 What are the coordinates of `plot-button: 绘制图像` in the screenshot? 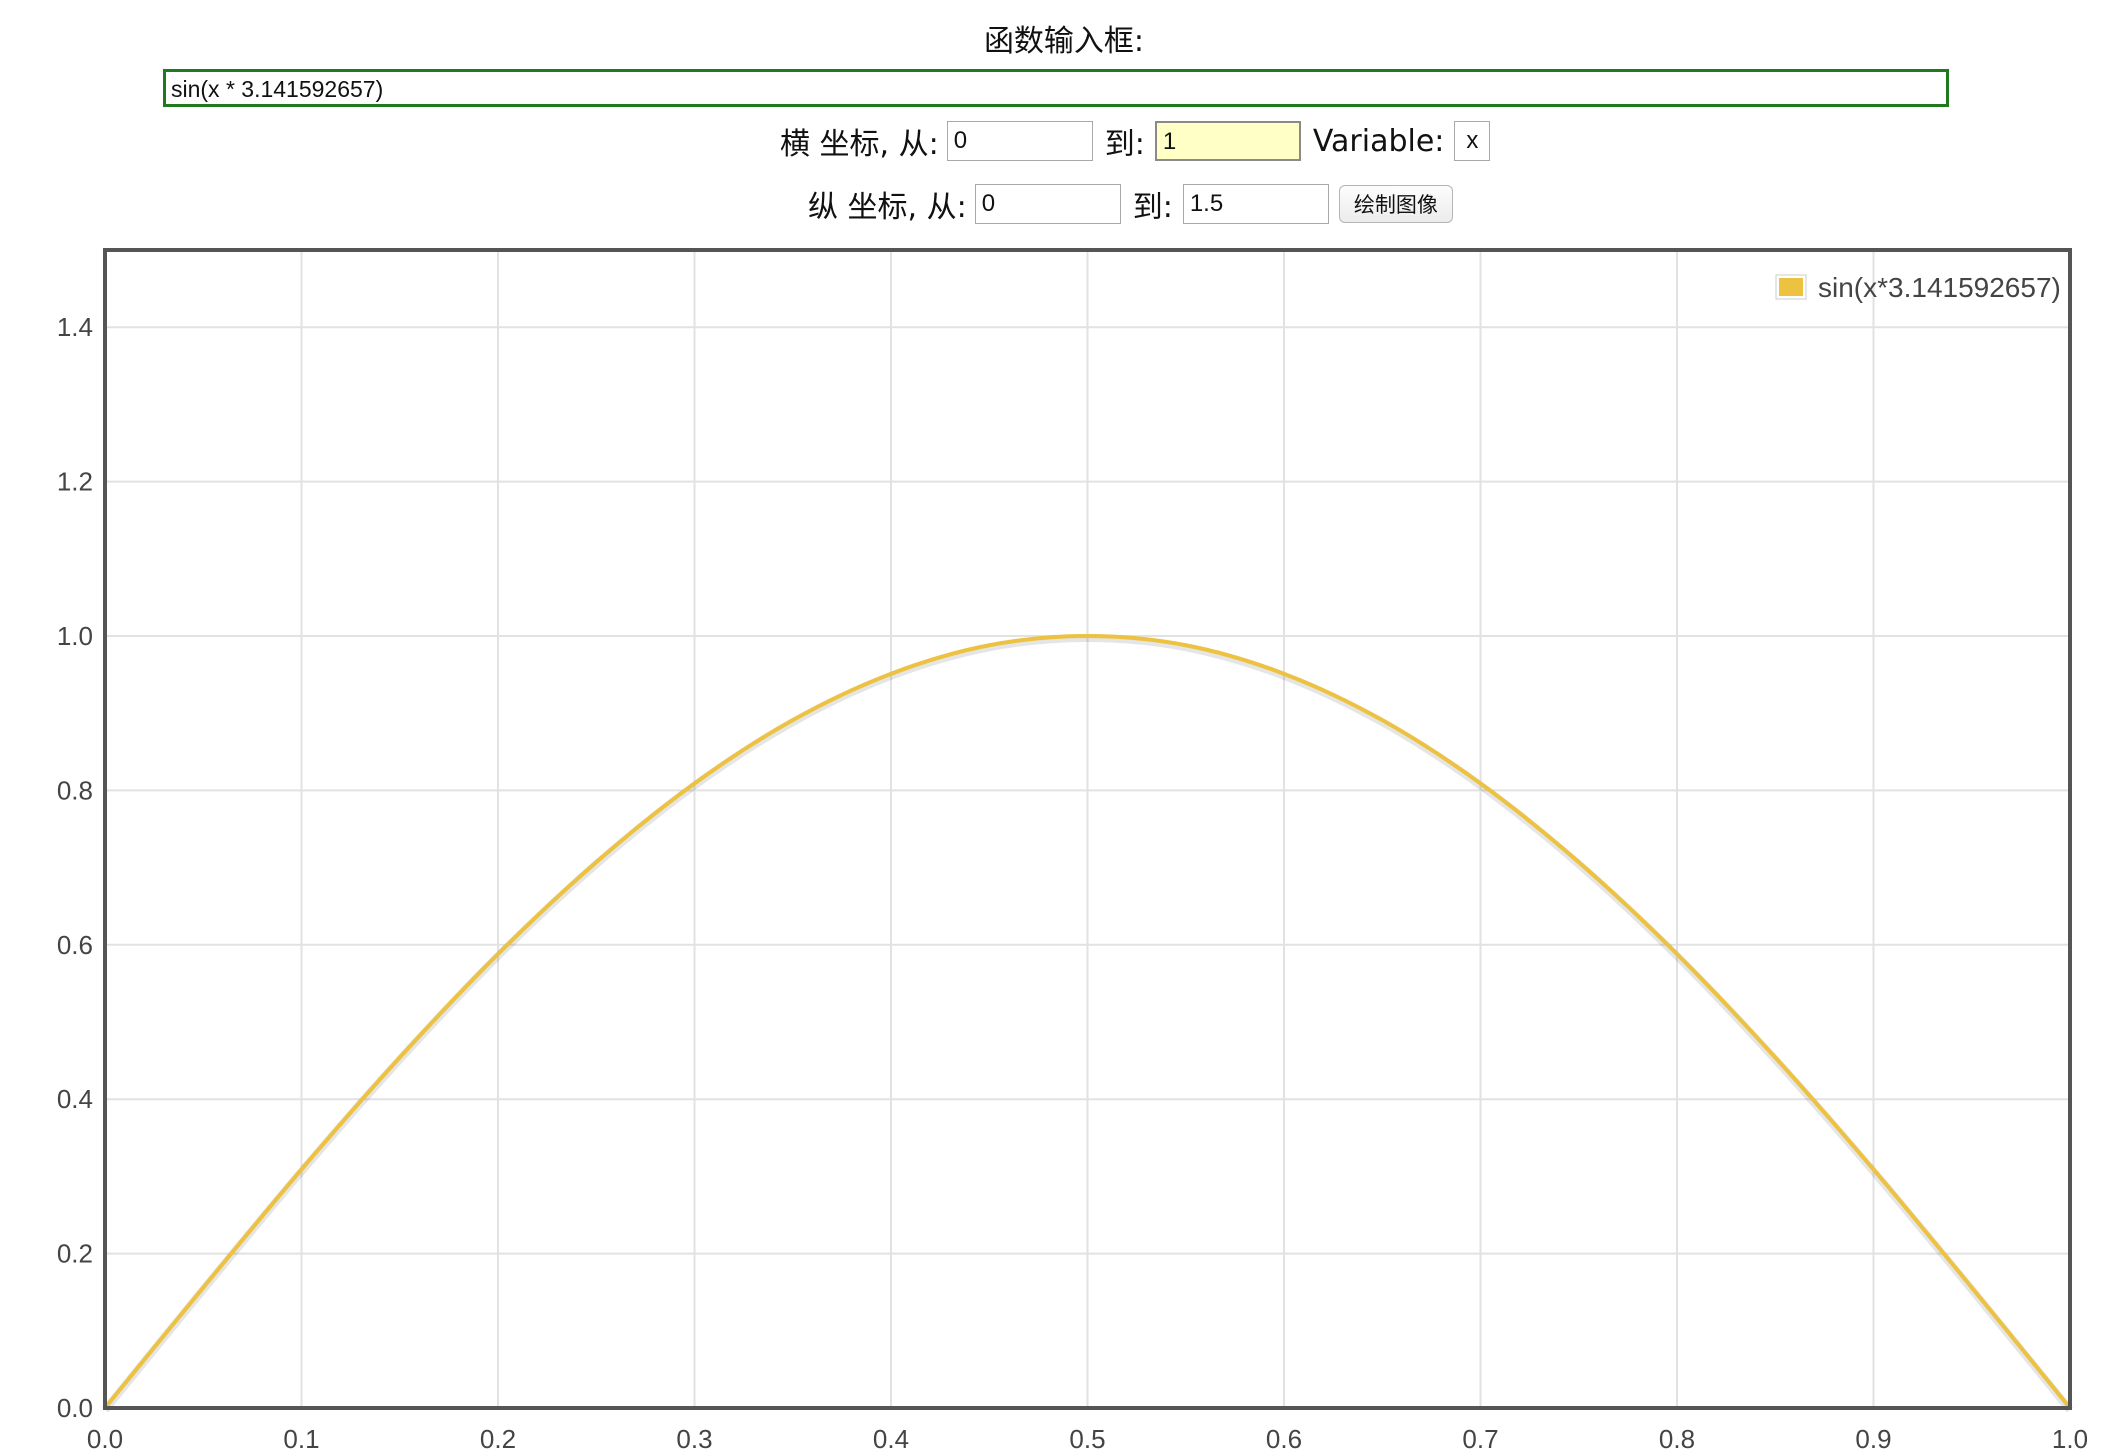 It's located at (1395, 204).